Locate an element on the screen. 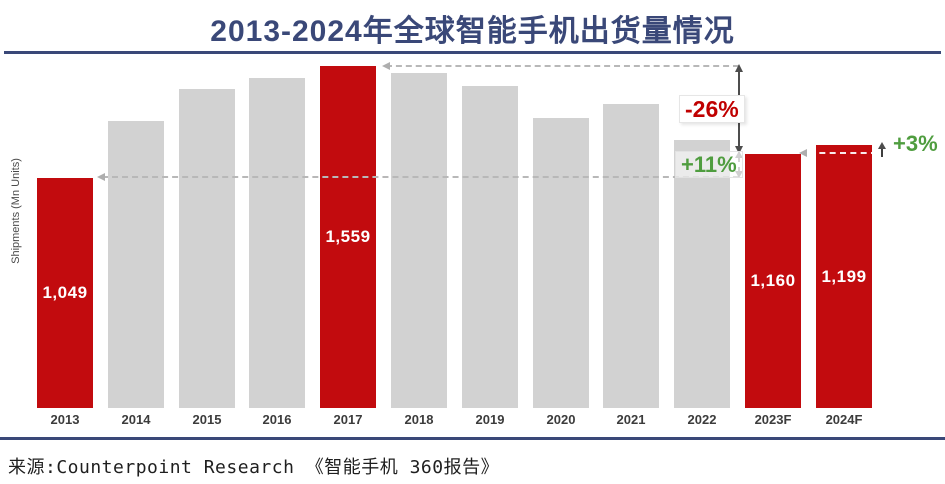 This screenshot has height=484, width=945. bar-value-label: 1,199 is located at coordinates (844, 276).